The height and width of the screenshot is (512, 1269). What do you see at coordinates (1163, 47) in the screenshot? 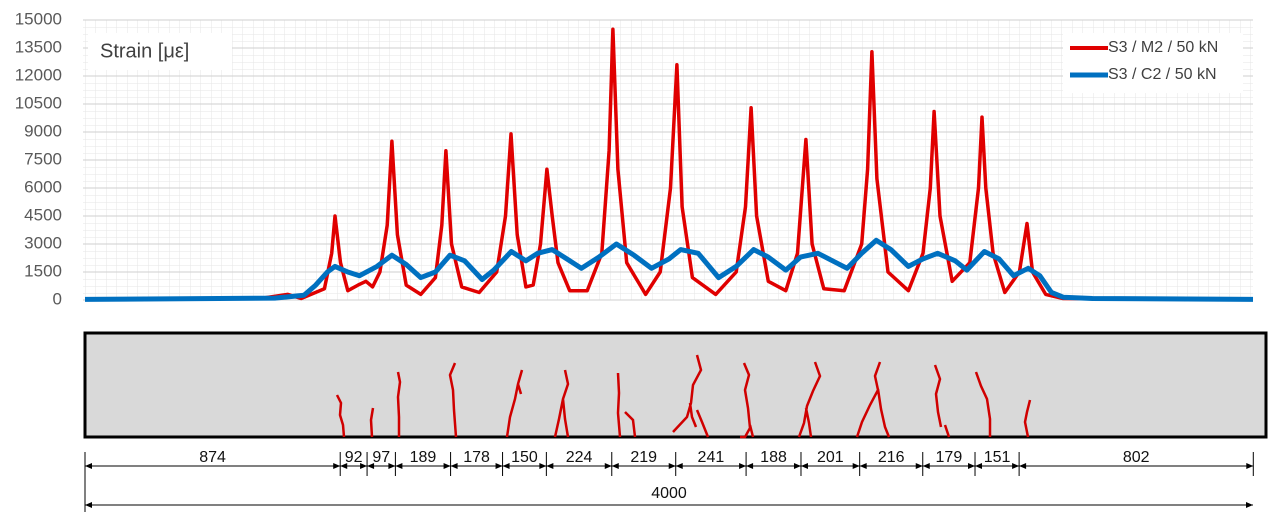
I see `legend-label: S3 / M2 / 50 kN` at bounding box center [1163, 47].